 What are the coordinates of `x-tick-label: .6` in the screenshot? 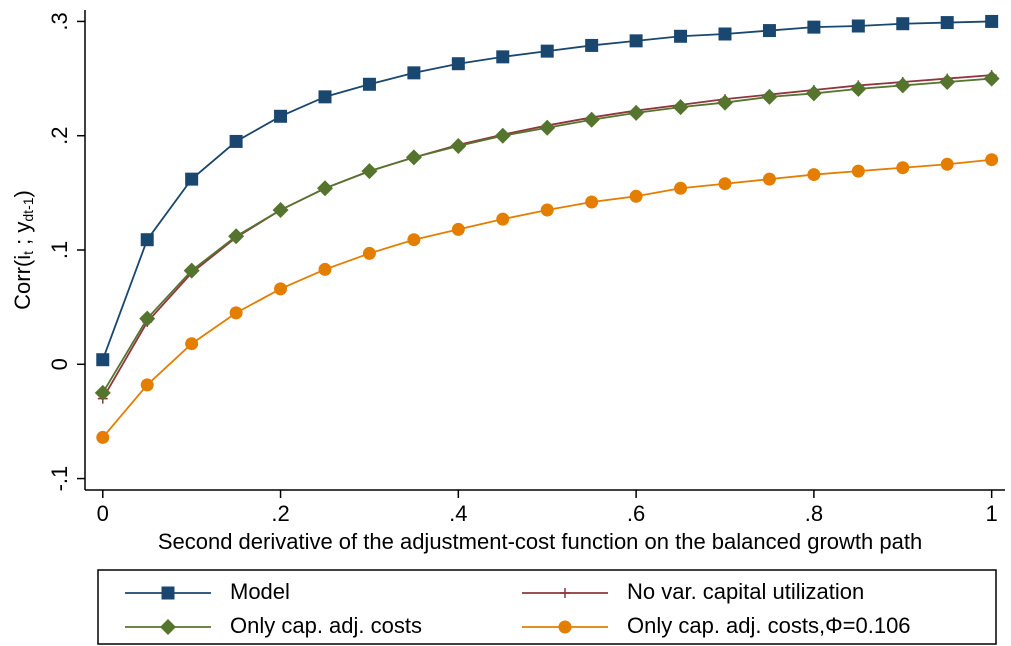 It's located at (636, 513).